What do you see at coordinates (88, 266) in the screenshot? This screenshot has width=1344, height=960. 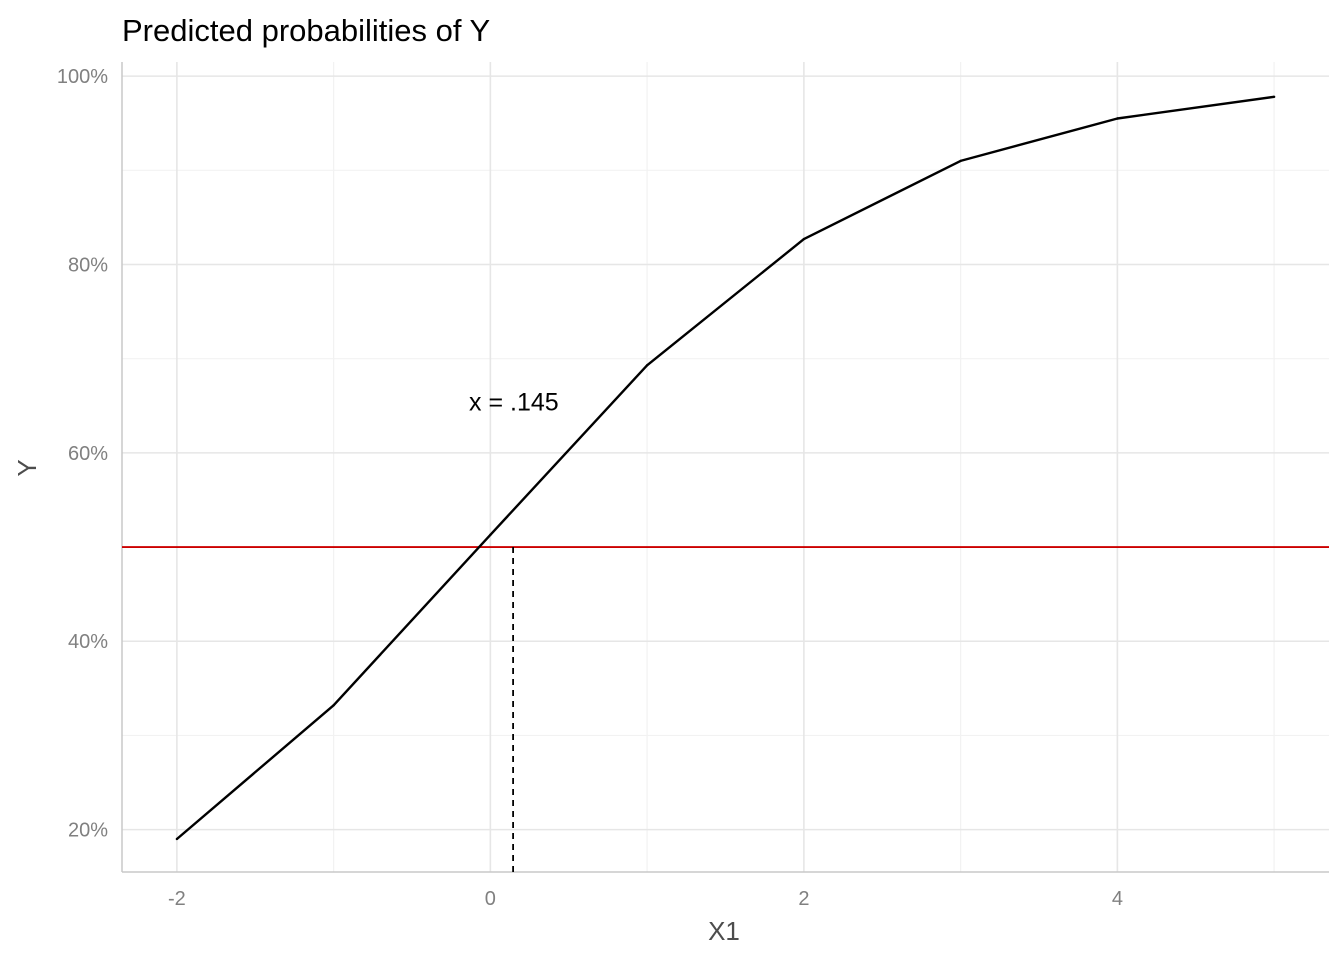 I see `y-tick-label: 80%` at bounding box center [88, 266].